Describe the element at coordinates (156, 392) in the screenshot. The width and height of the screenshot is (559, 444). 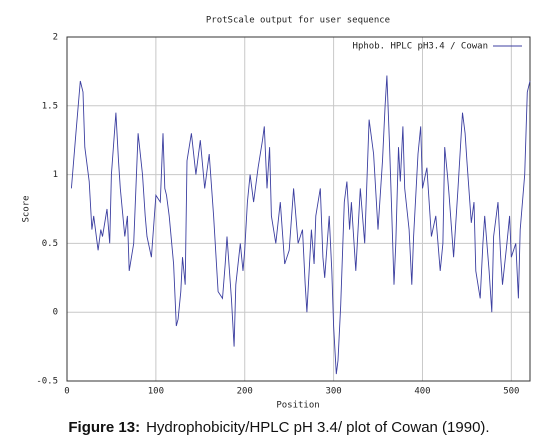
I see `x-tick-label: 100` at that location.